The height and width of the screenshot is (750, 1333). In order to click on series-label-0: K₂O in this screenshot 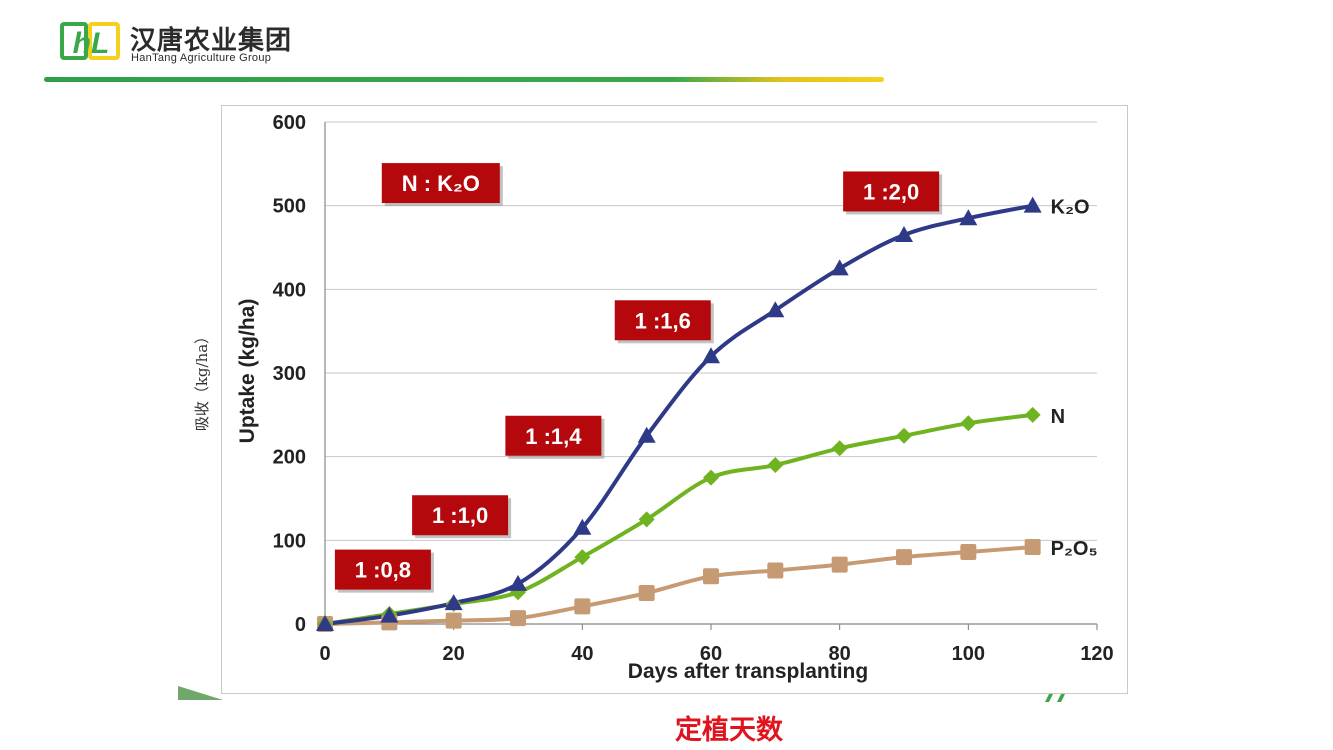, I will do `click(1070, 208)`.